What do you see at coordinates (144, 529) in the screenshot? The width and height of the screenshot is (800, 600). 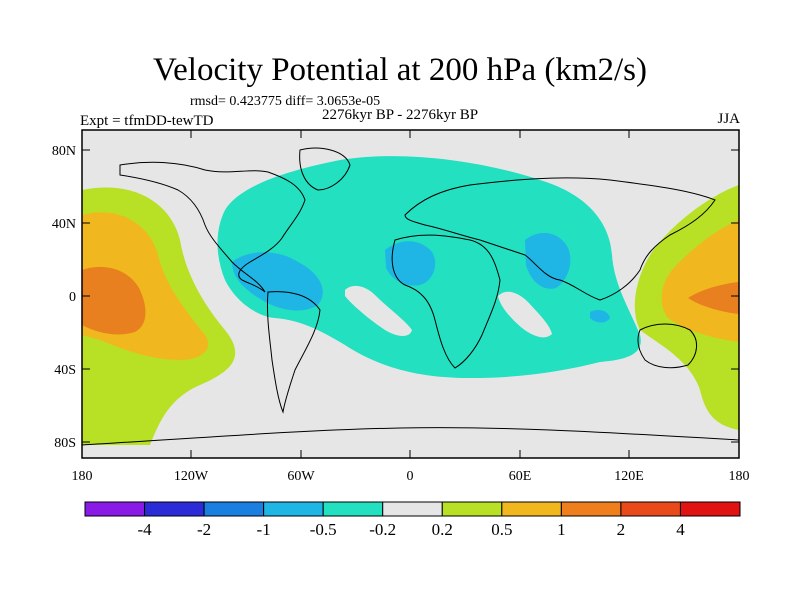 I see `colorbar-label: -4` at bounding box center [144, 529].